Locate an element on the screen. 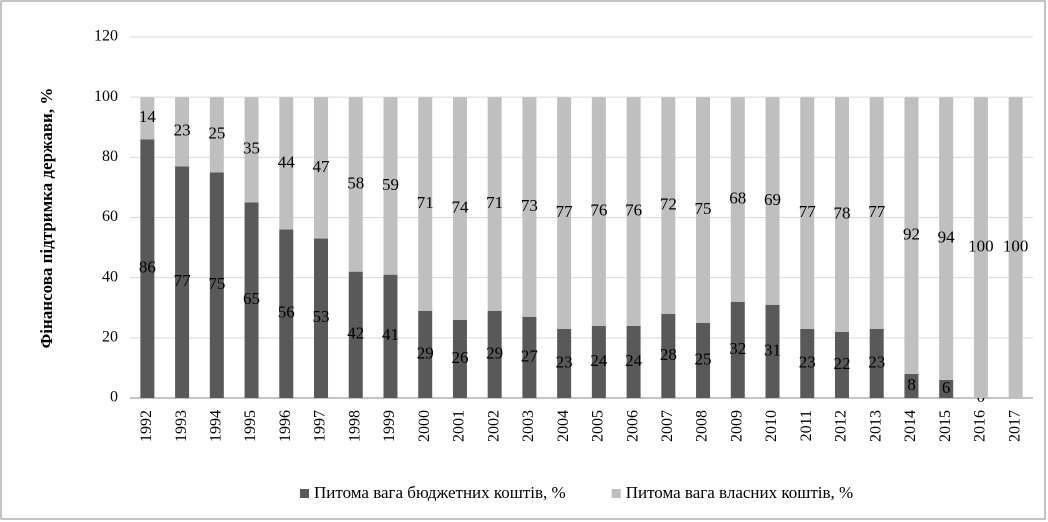  legend-label: Питома вага власних коштів, % is located at coordinates (739, 492).